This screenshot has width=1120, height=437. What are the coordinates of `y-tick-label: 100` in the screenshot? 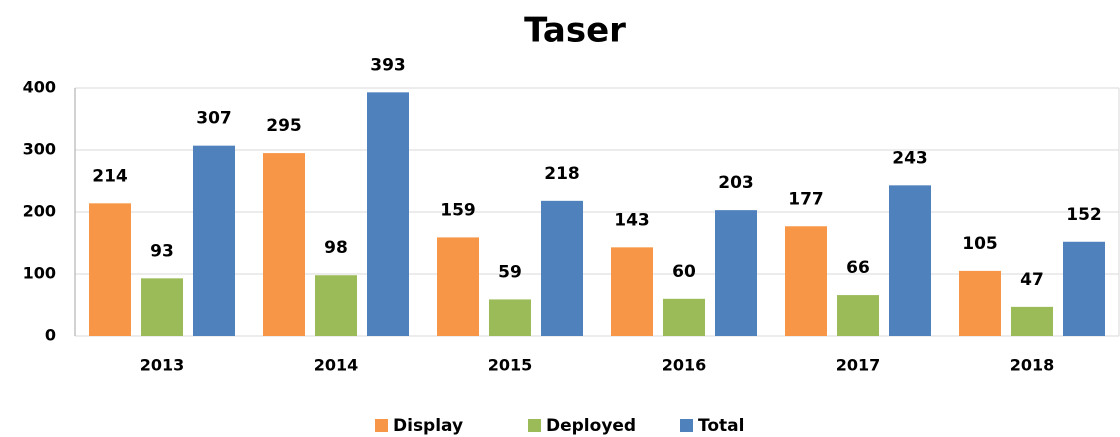 It's located at (39, 273).